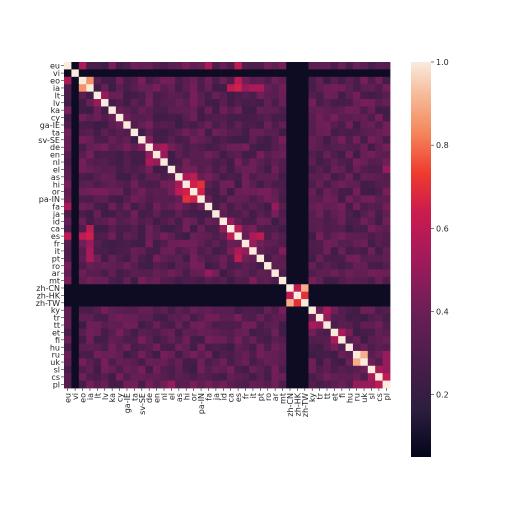 Image resolution: width=524 pixels, height=524 pixels. Describe the element at coordinates (164, 396) in the screenshot. I see `x-tick-label: nl` at that location.